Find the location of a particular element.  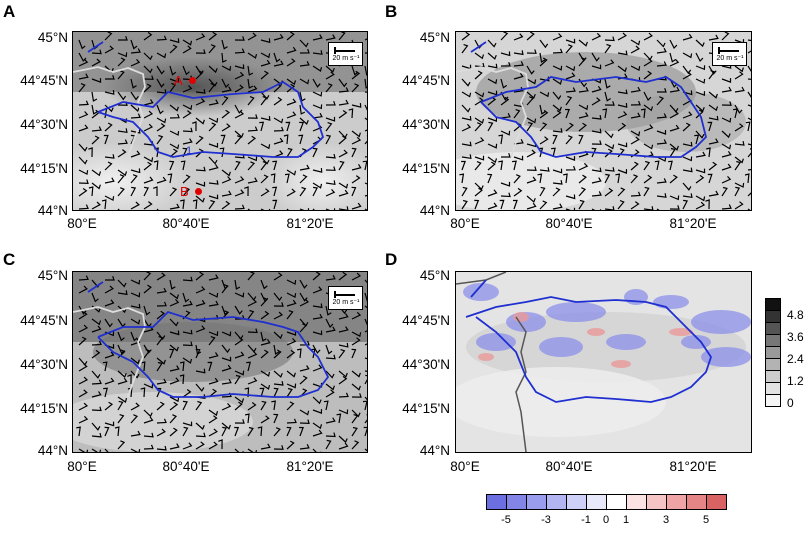

panel-letter-b: B is located at coordinates (391, 11).